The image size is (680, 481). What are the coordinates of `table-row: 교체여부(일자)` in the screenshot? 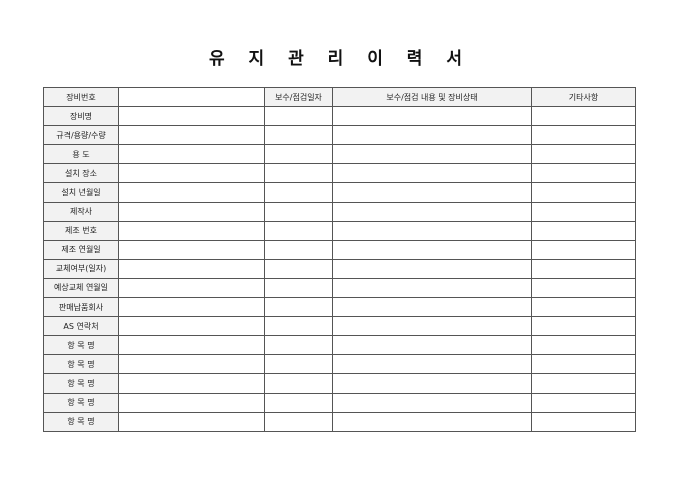 It's located at (339, 268).